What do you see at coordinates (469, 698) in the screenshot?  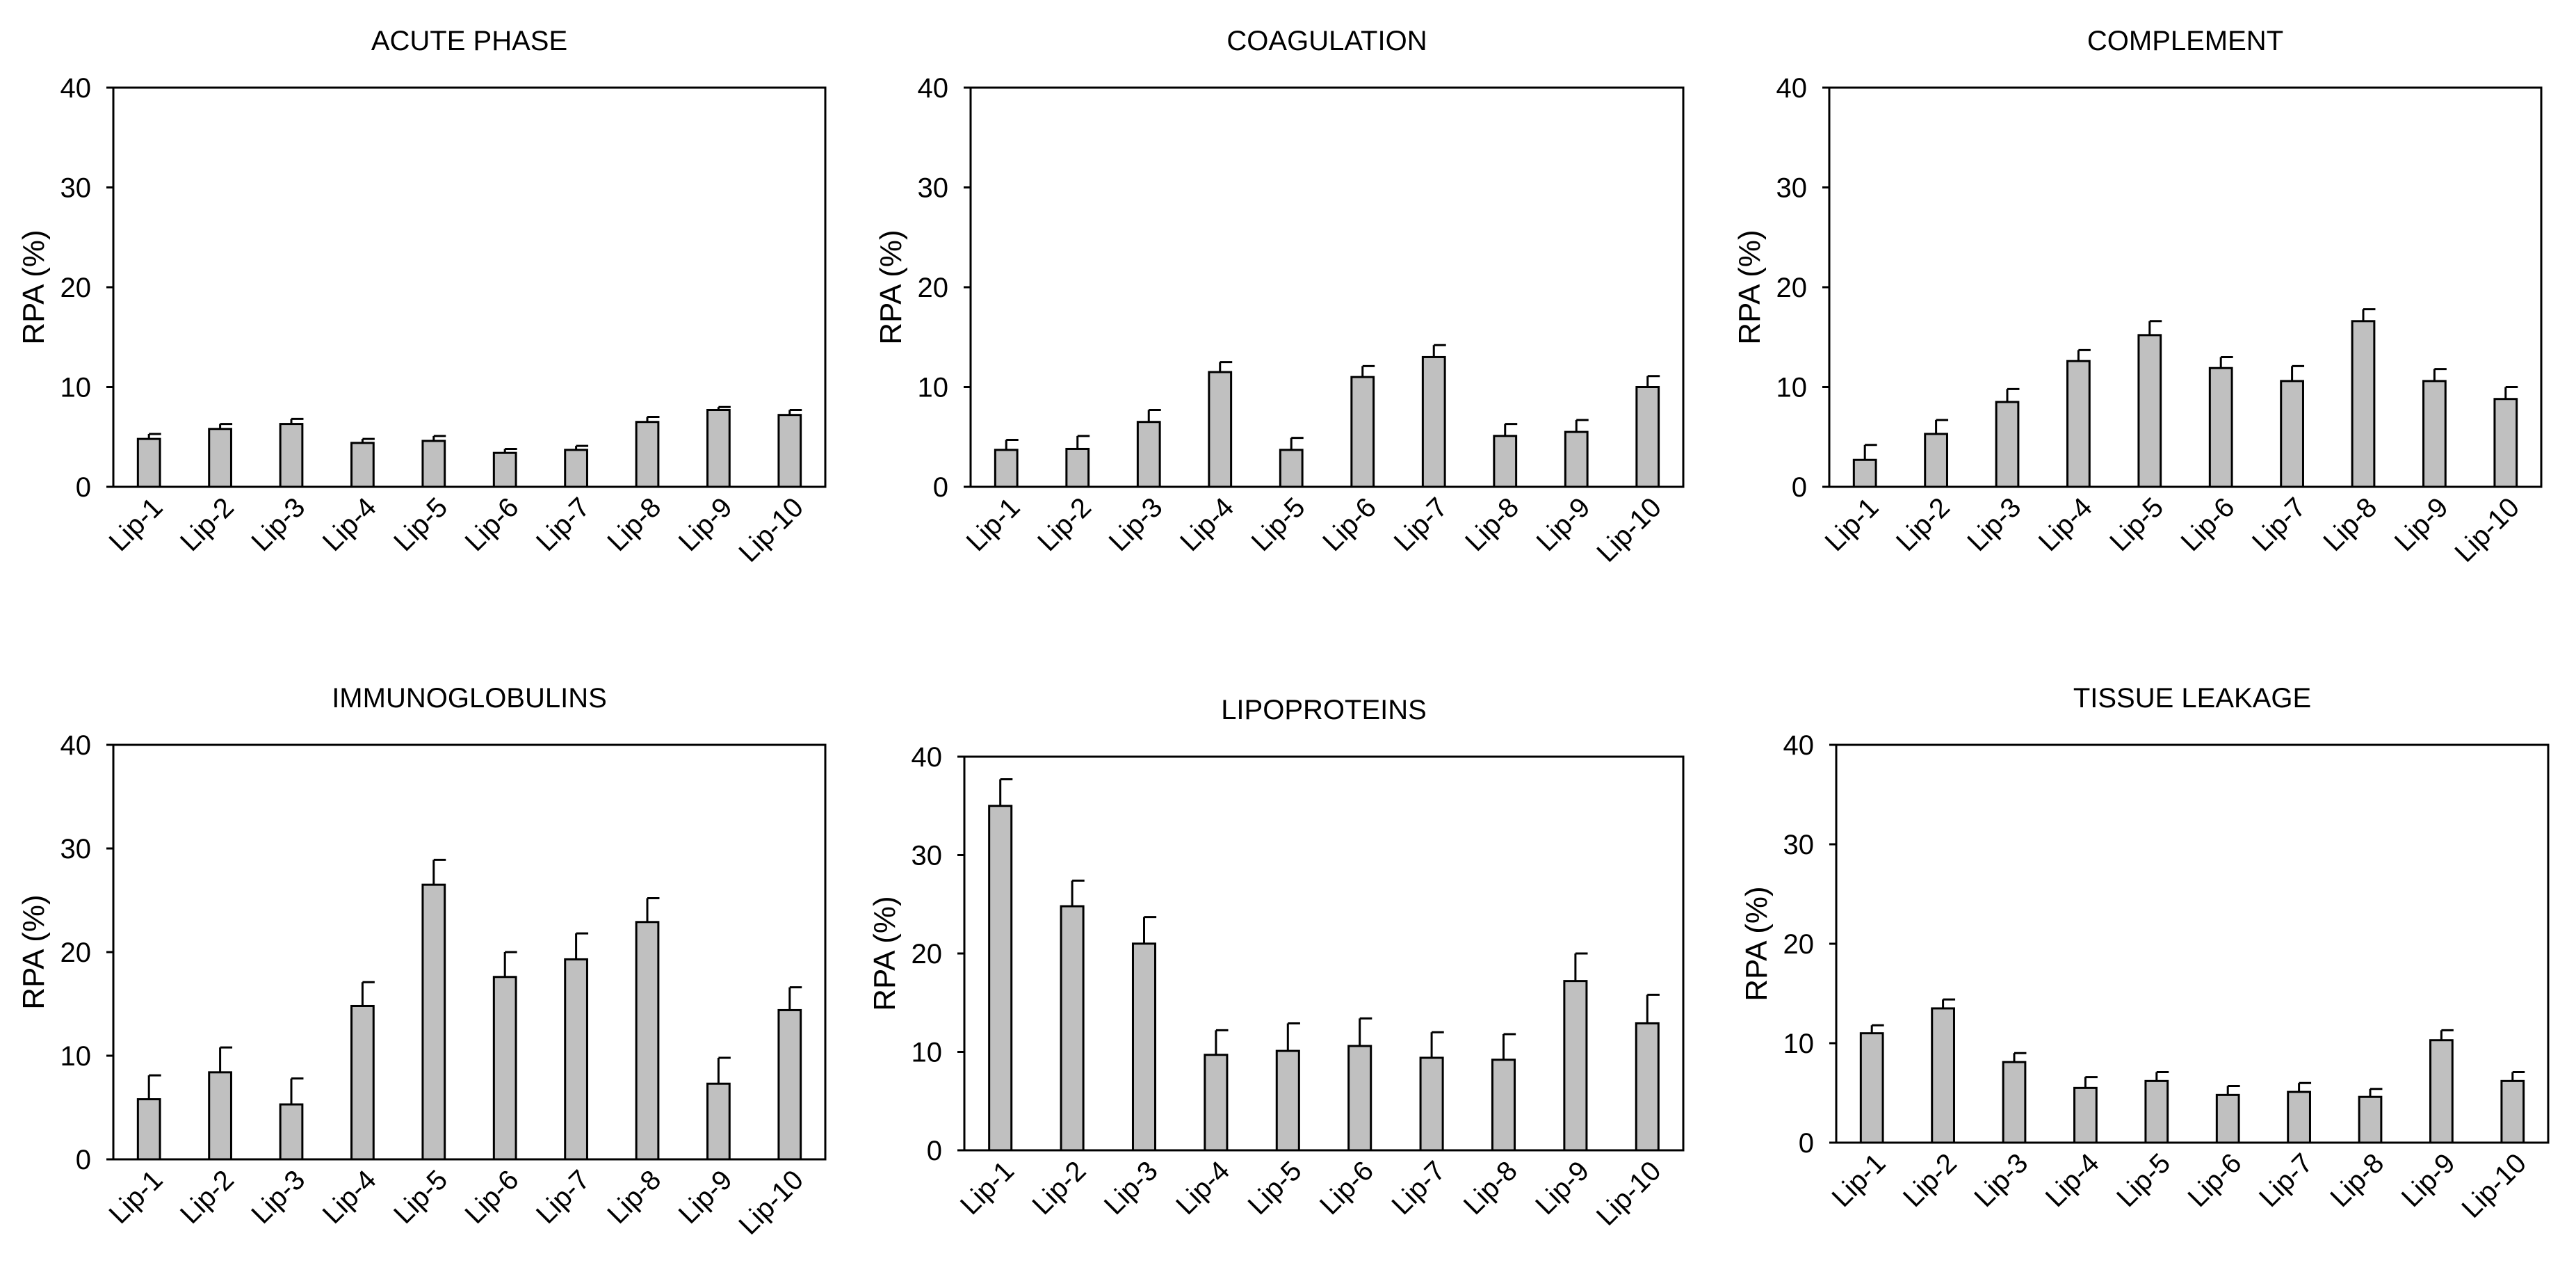 I see `chart-title-immunoglobulins: IMMUNOGLOBULINS` at bounding box center [469, 698].